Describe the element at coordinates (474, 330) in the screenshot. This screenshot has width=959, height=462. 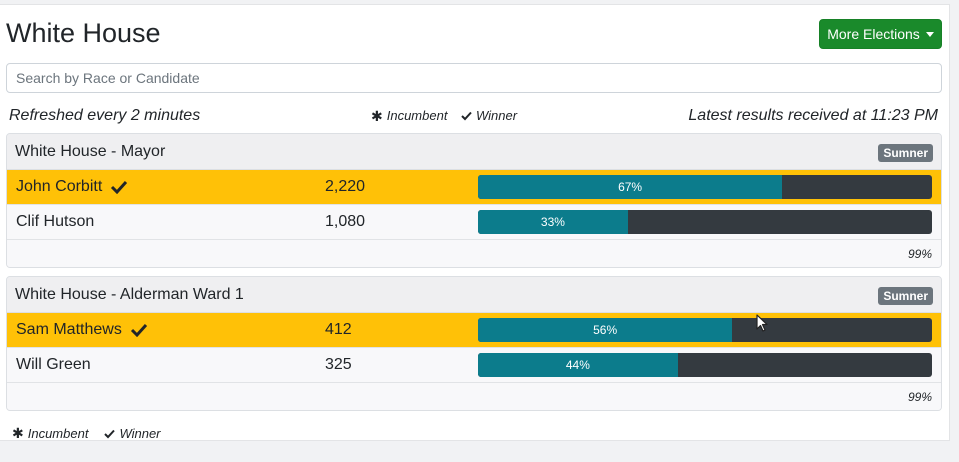
I see `candidate-row: Sam Matthews 412 56%` at that location.